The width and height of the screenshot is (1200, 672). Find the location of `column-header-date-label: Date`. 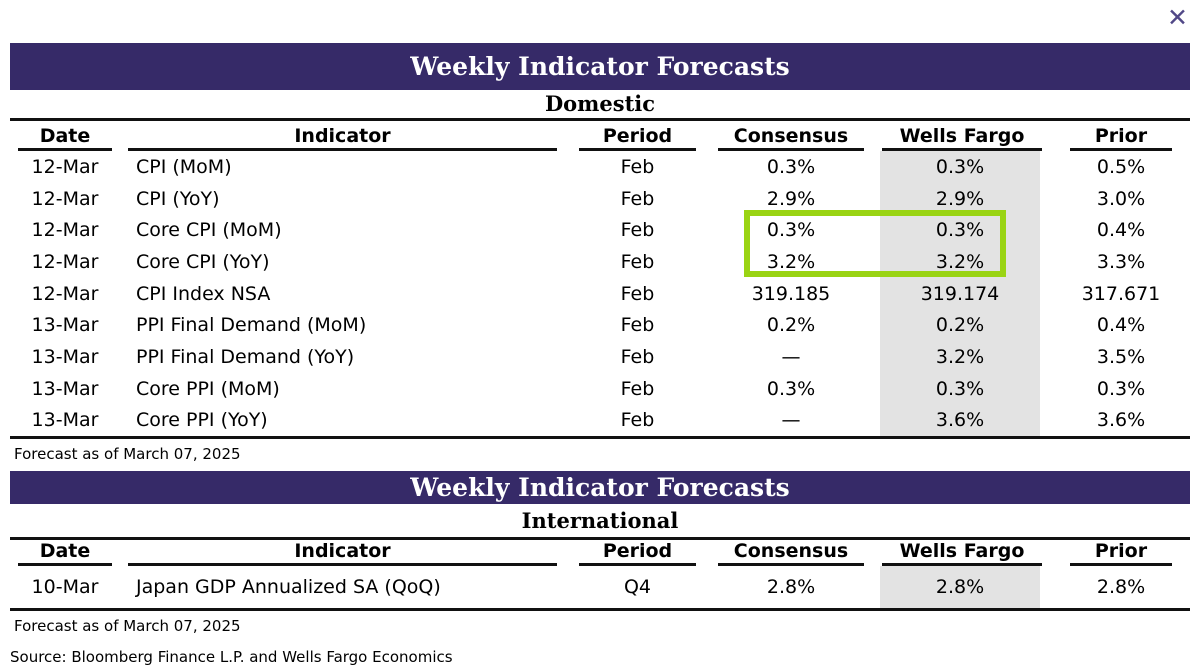

column-header-date-label: Date is located at coordinates (65, 553).